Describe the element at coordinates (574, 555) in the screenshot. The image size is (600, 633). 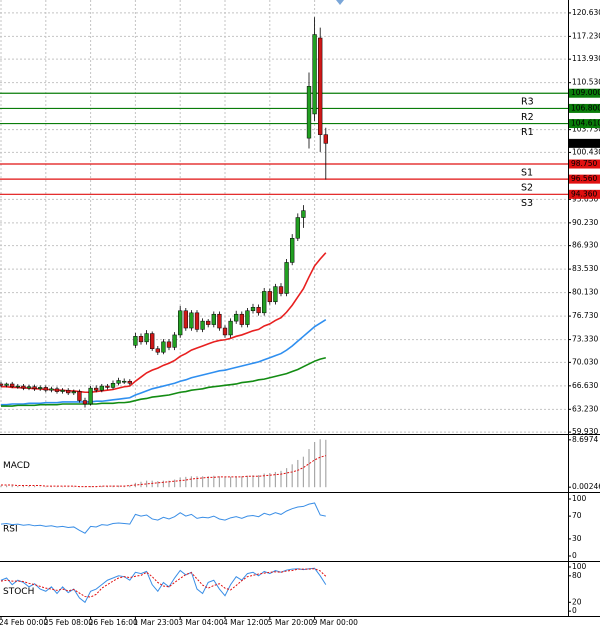
I see `y-tick-label: 0` at that location.